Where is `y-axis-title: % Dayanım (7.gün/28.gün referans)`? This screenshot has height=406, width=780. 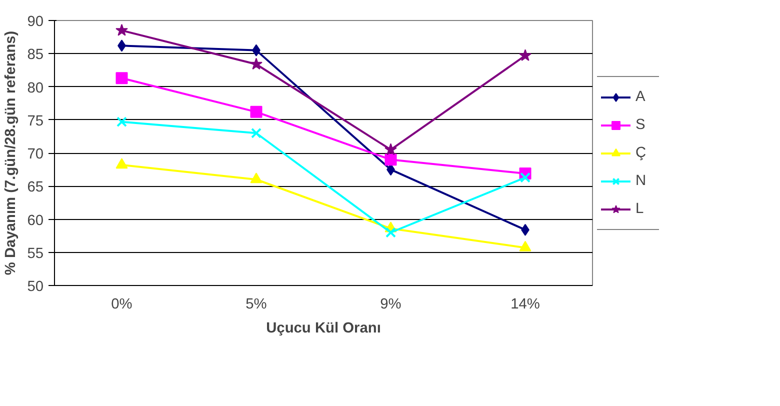
y-axis-title: % Dayanım (7.gün/28.gün referans) is located at coordinates (11, 153).